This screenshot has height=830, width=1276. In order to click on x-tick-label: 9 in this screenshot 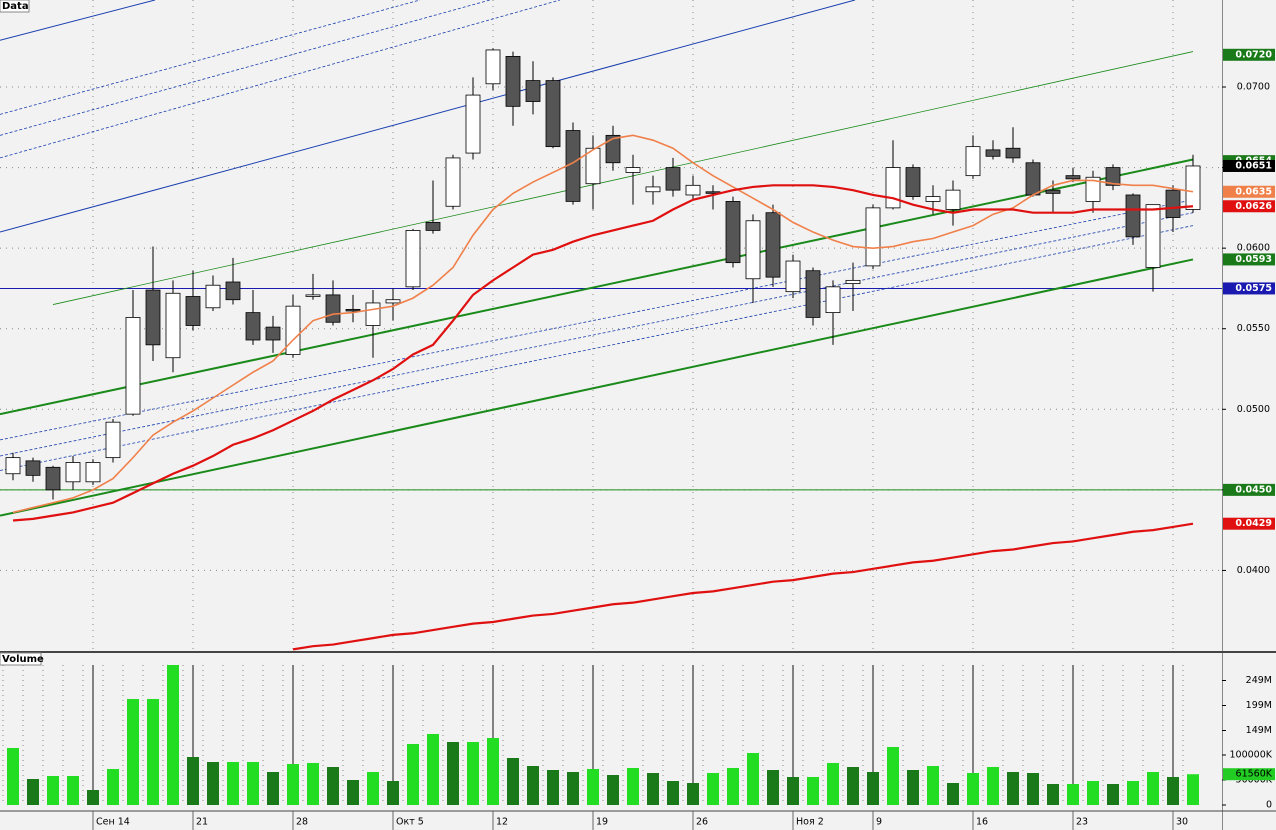, I will do `click(879, 822)`.